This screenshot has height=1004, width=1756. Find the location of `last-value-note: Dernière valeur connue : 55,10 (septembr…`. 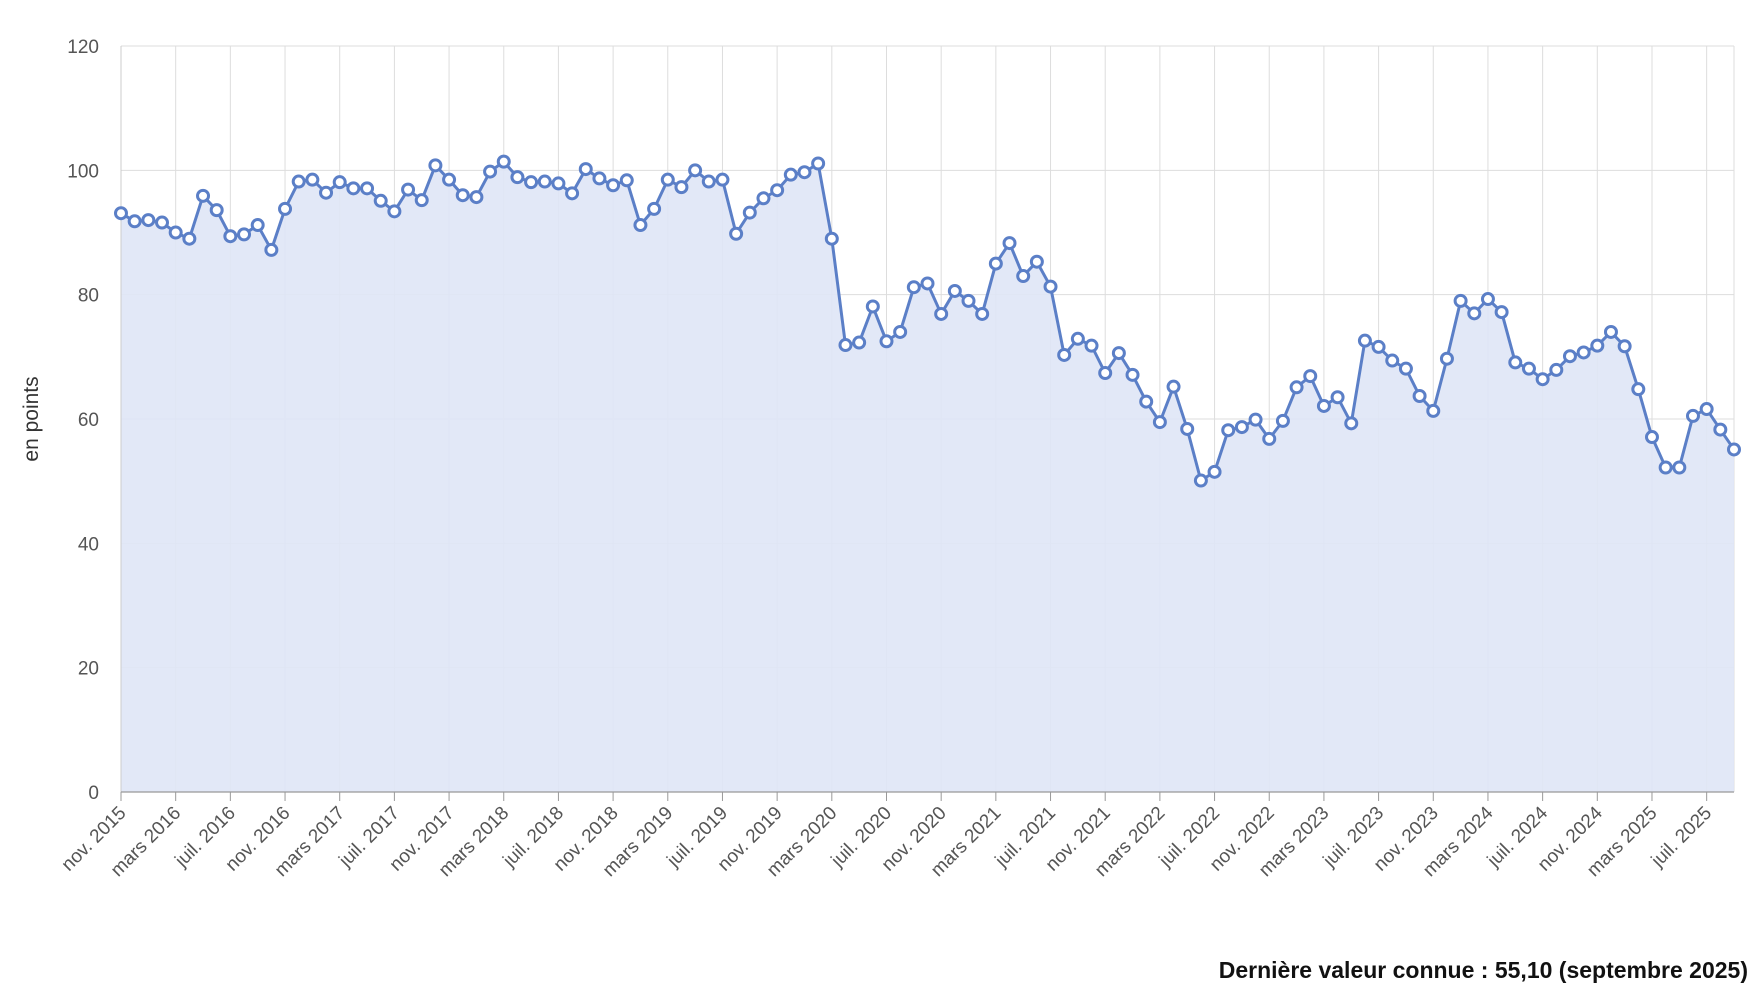

last-value-note: Dernière valeur connue : 55,10 (septembr… is located at coordinates (1483, 970).